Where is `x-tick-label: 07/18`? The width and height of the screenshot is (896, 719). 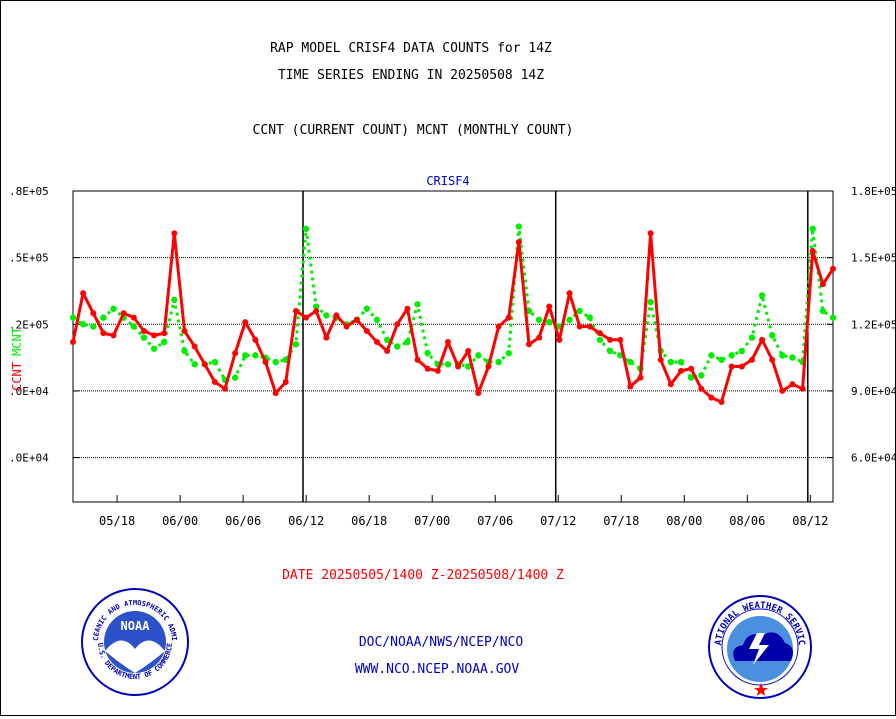 x-tick-label: 07/18 is located at coordinates (621, 521).